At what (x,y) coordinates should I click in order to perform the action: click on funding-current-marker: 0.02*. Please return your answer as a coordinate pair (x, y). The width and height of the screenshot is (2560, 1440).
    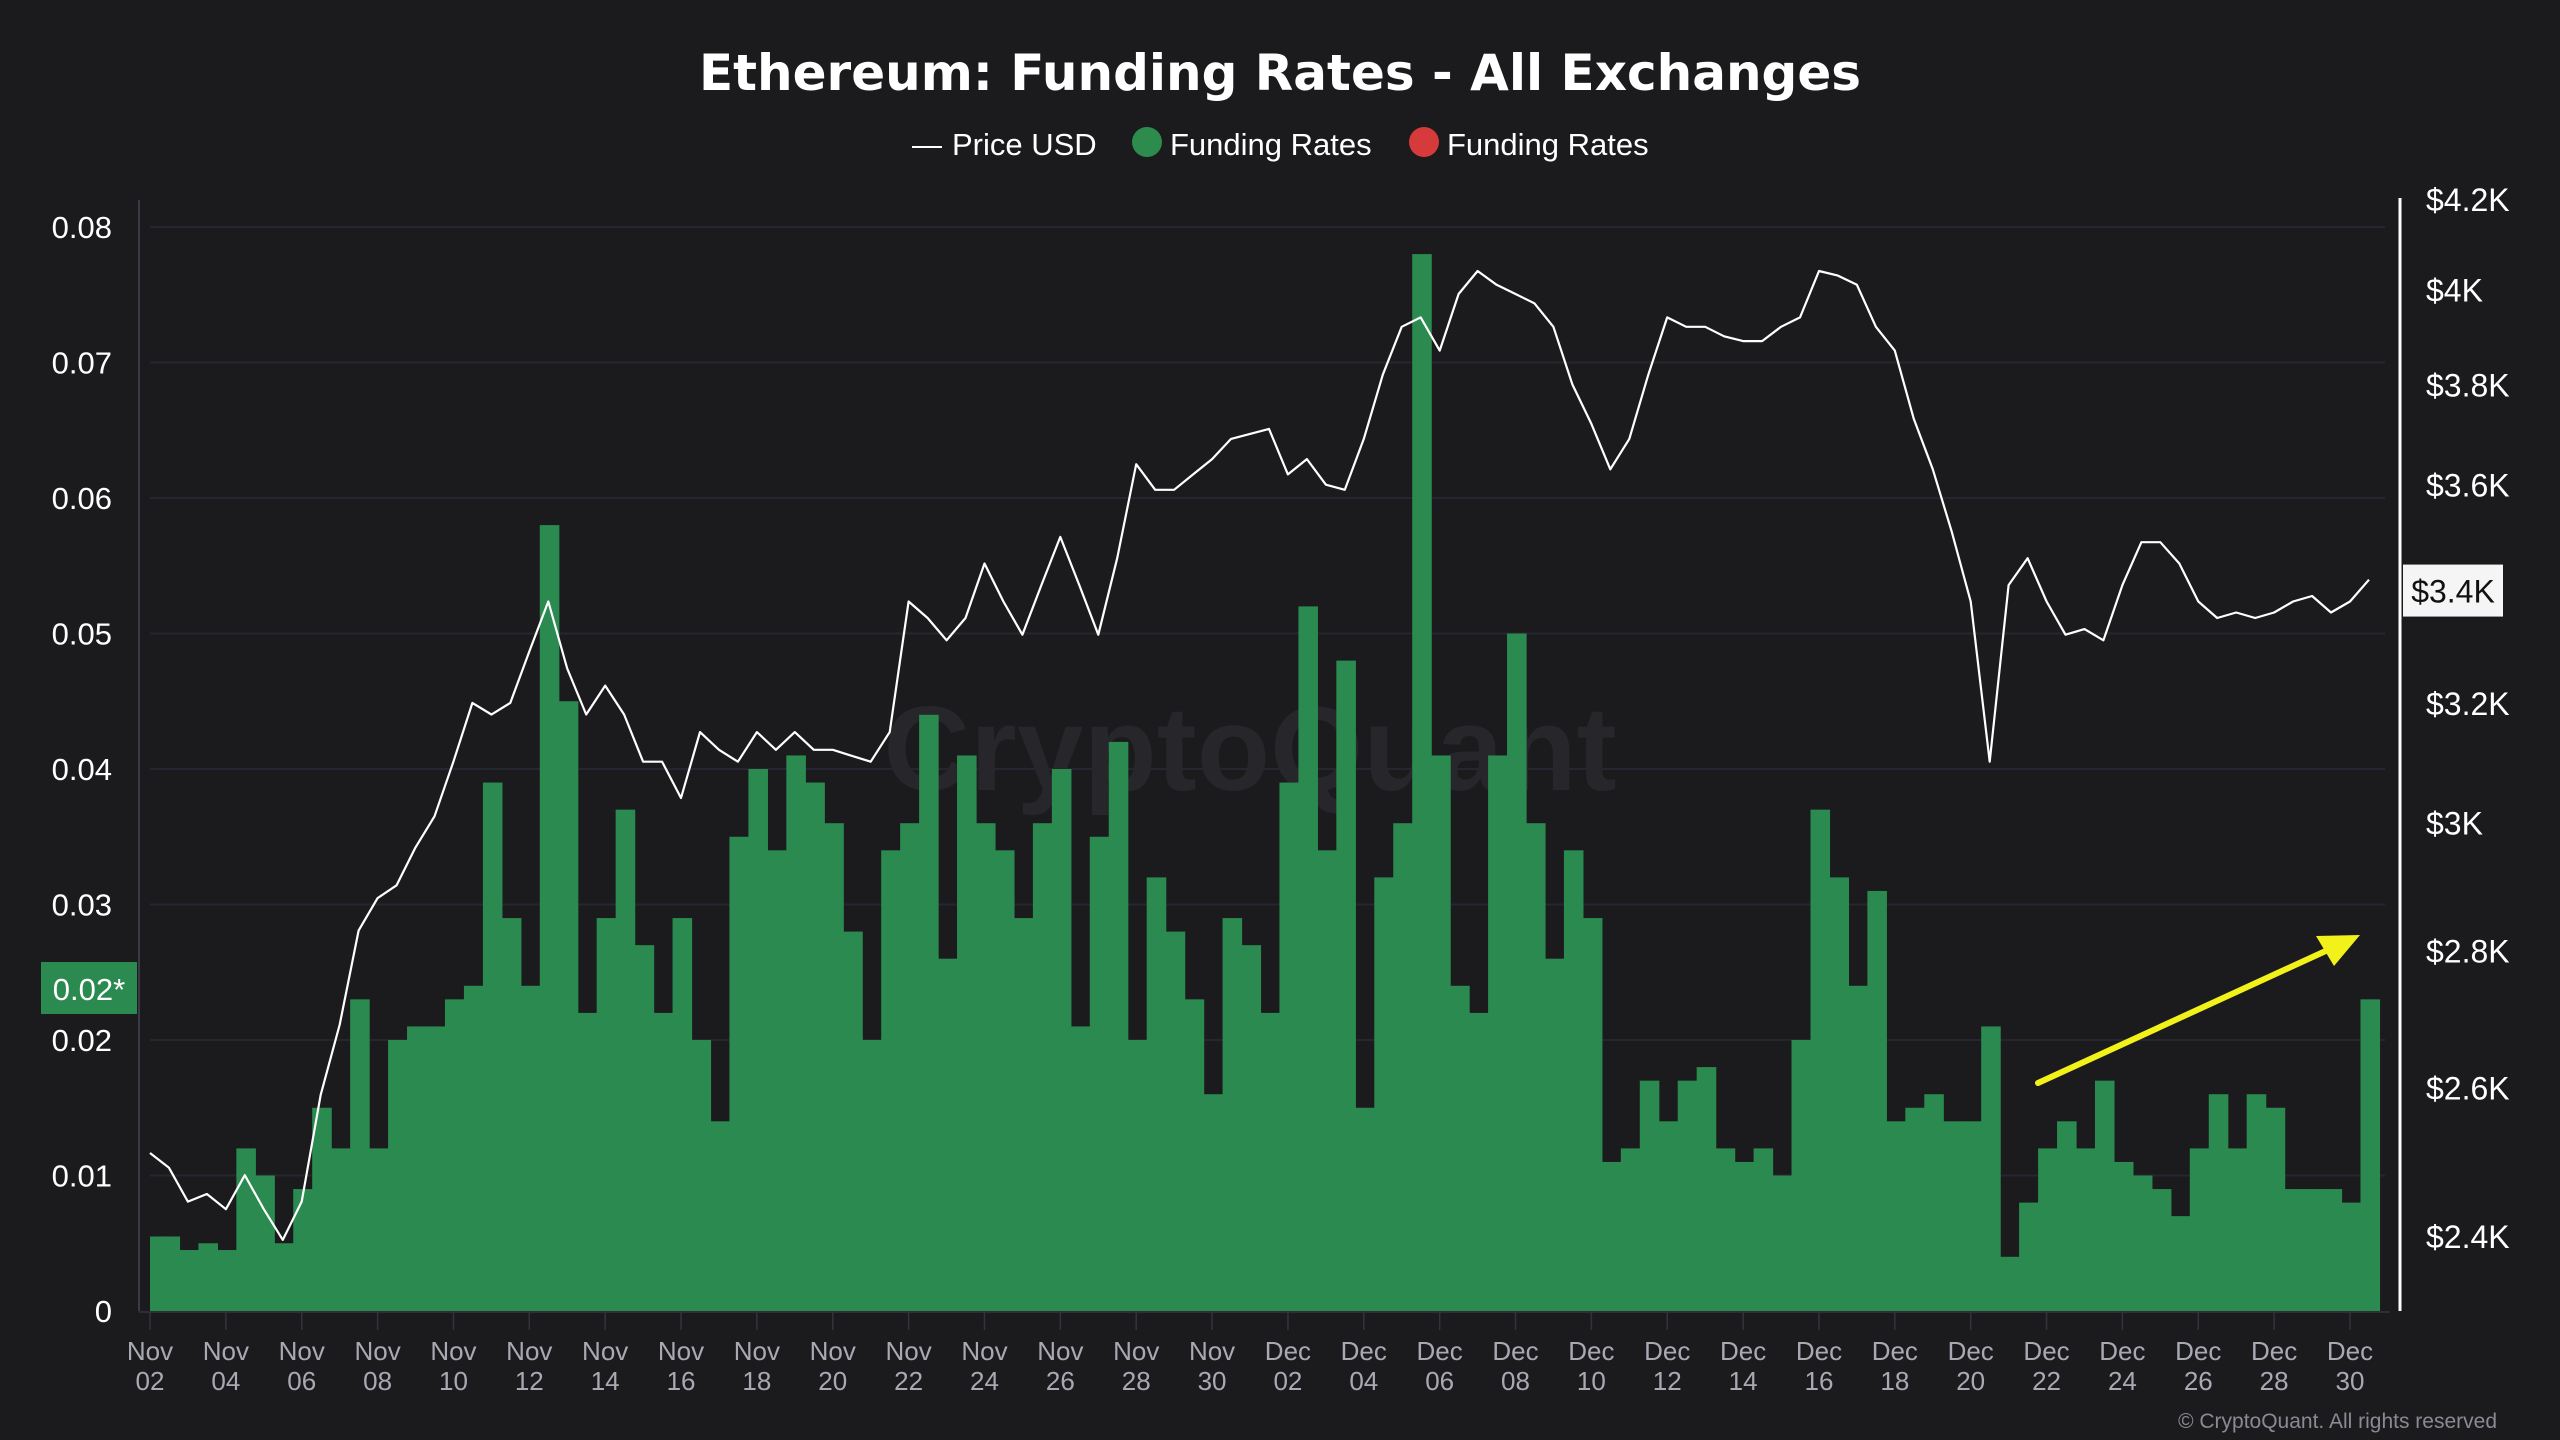
    Looking at the image, I should click on (89, 988).